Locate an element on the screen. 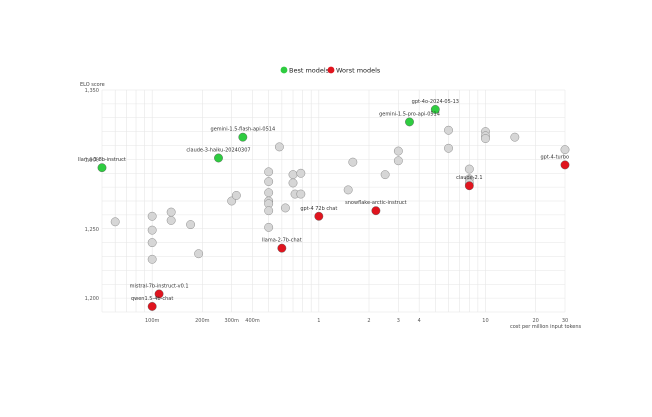 This screenshot has width=652, height=417. legend: Best models Worst models is located at coordinates (330, 70).